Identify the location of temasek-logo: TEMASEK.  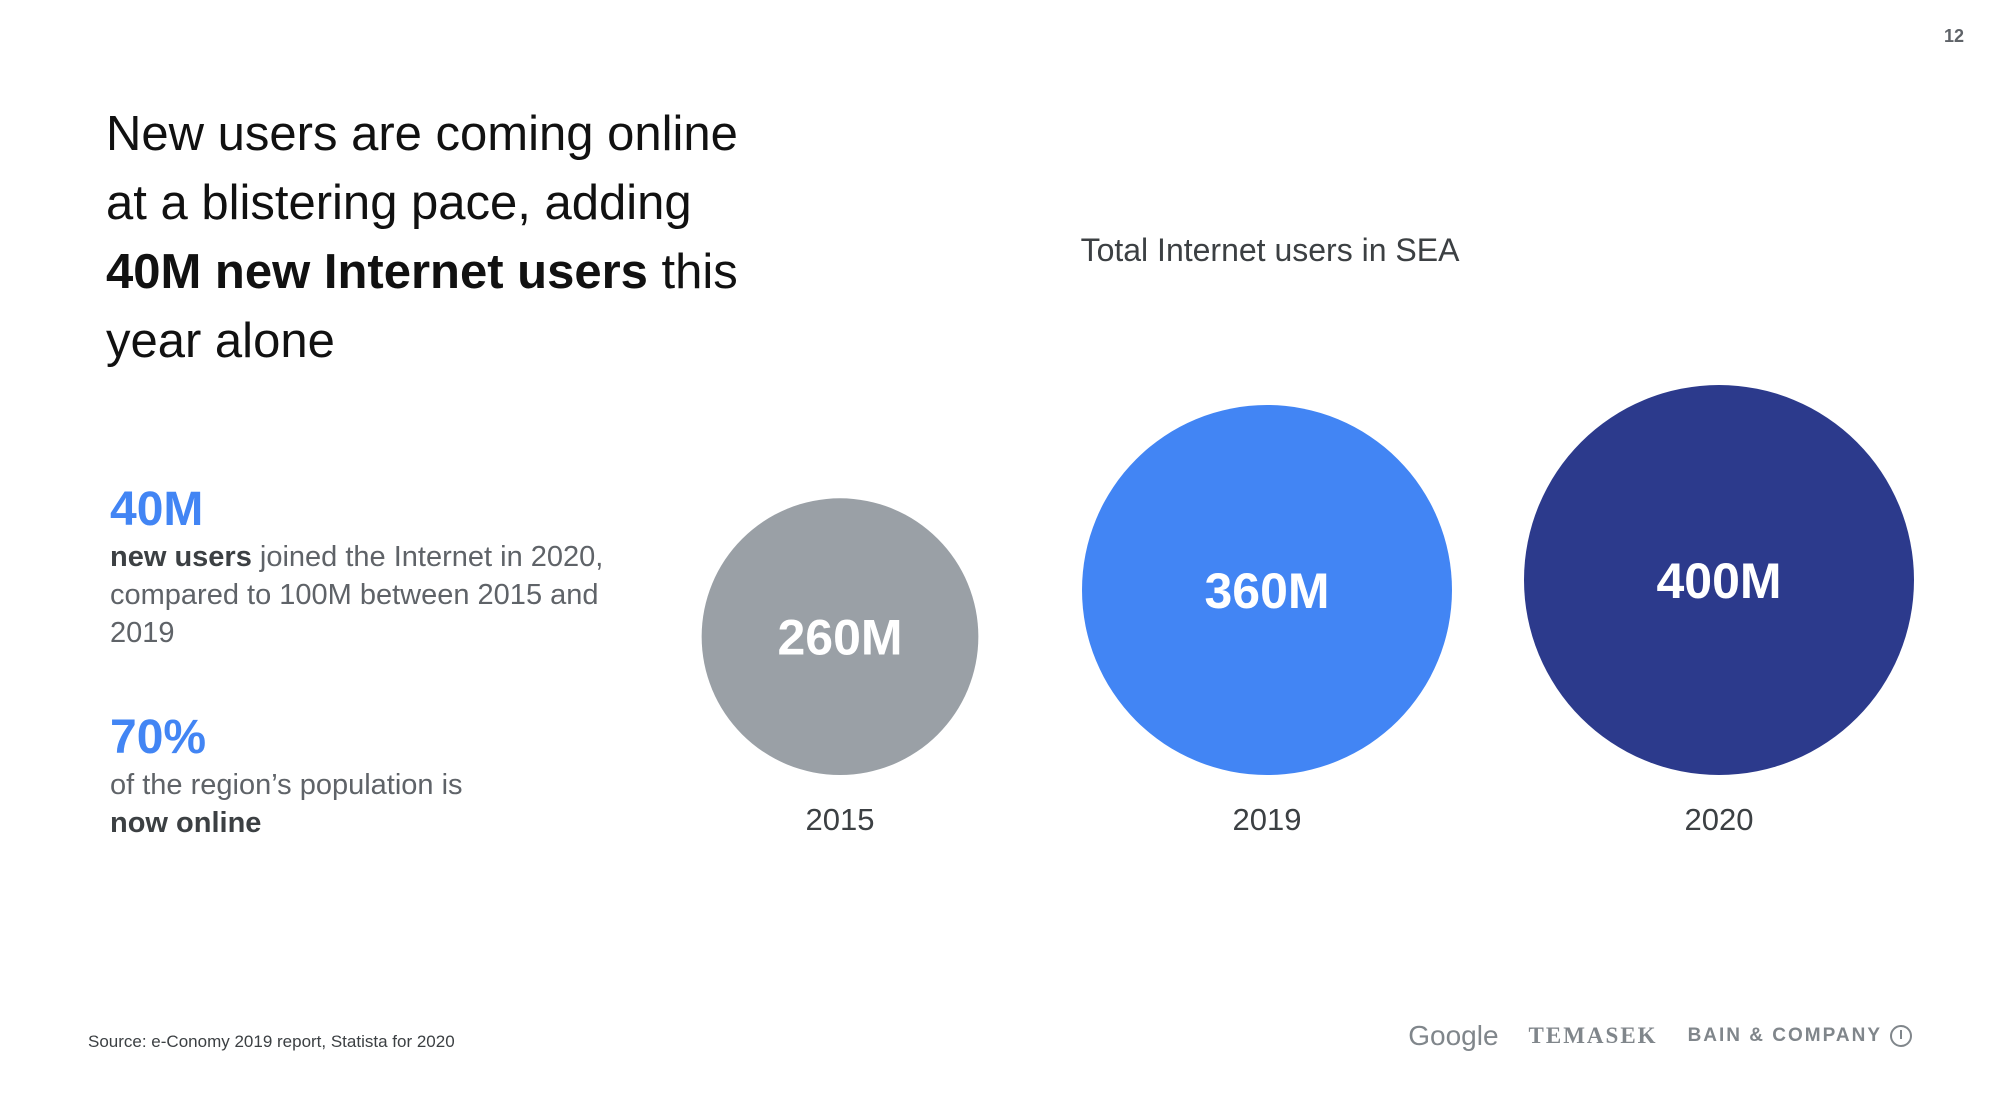
(1593, 1035).